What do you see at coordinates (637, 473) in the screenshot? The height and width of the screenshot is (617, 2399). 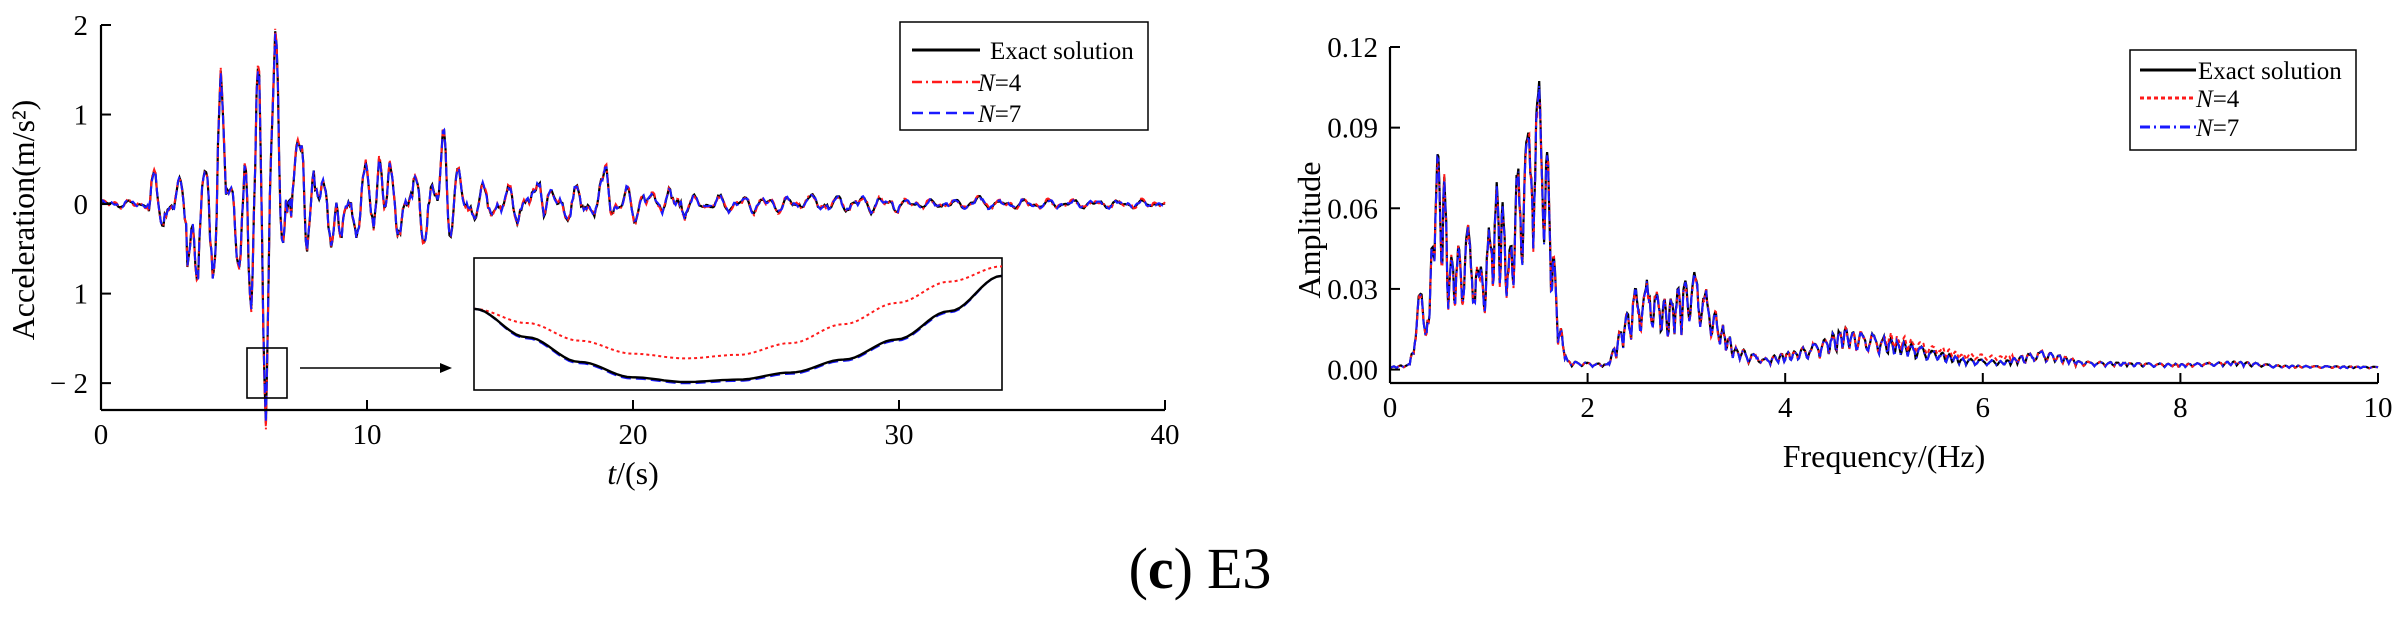 I see `left-x-axis-title-rest: /(s)` at bounding box center [637, 473].